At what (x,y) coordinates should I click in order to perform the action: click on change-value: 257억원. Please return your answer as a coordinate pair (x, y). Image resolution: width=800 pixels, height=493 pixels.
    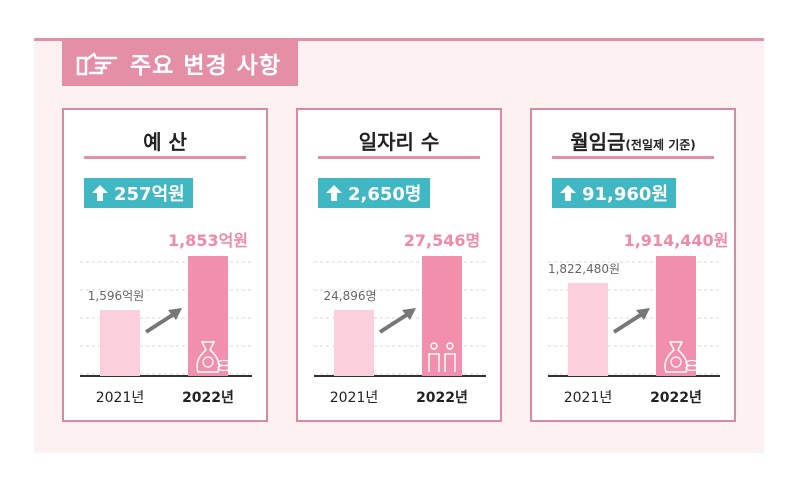
    Looking at the image, I should click on (149, 194).